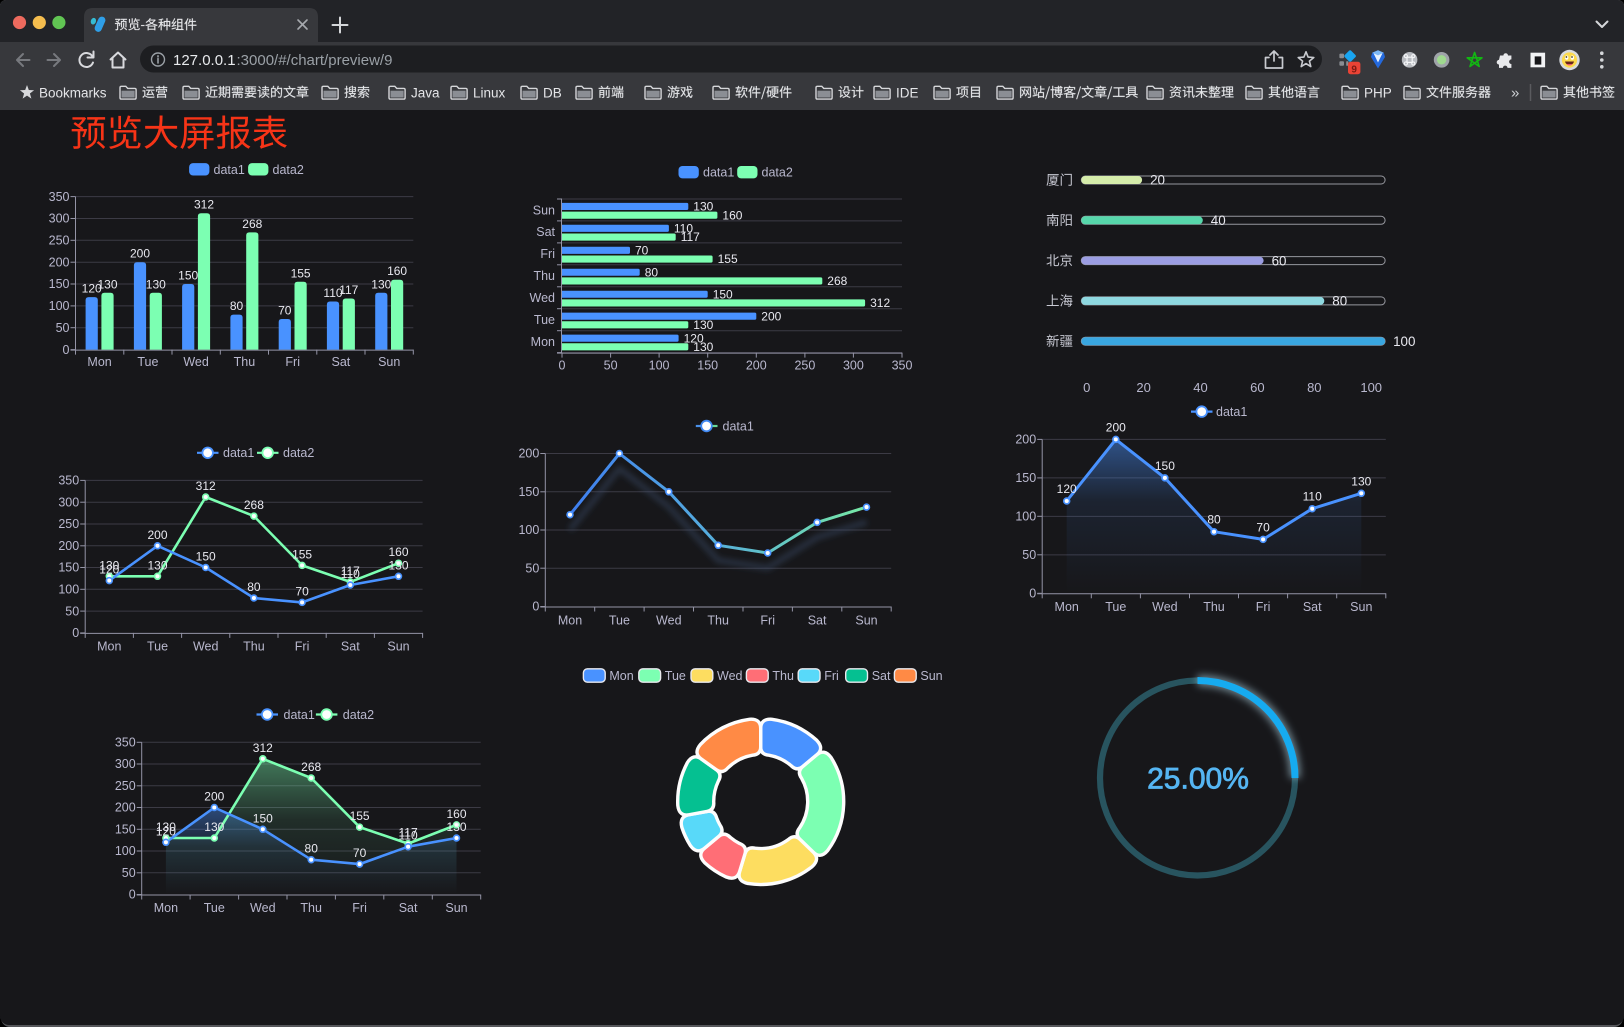 Image resolution: width=1624 pixels, height=1027 pixels. Describe the element at coordinates (728, 259) in the screenshot. I see `svg-text: 155` at that location.